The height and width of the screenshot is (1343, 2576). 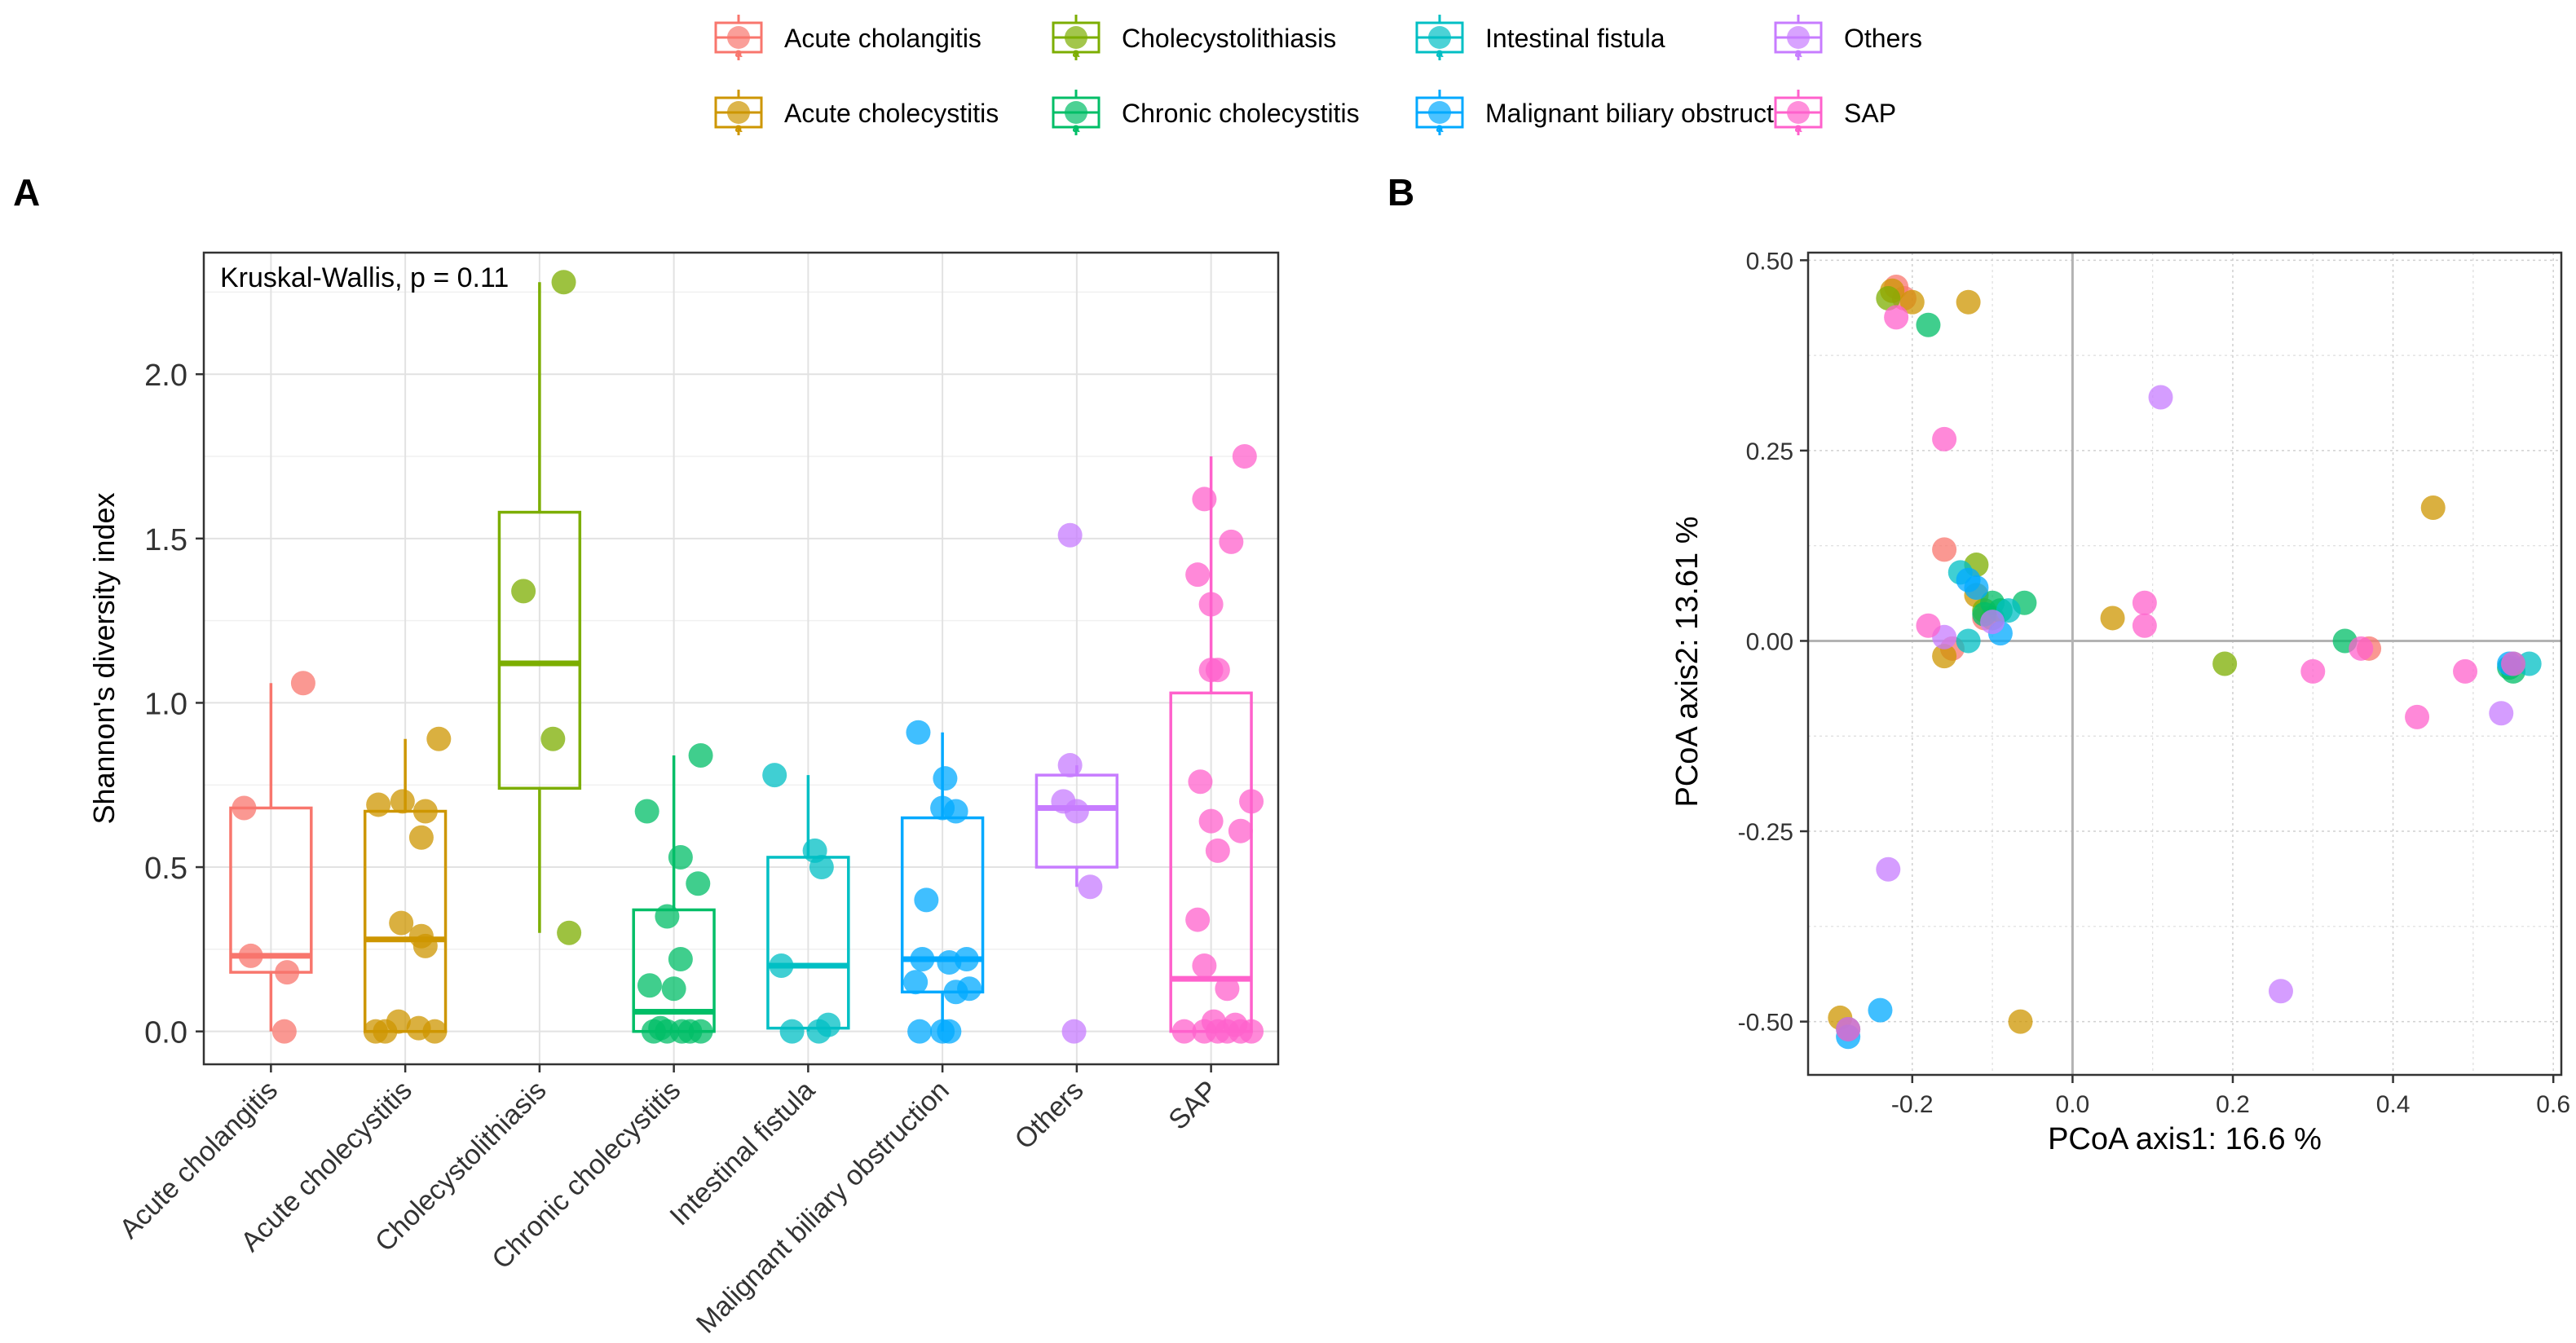 What do you see at coordinates (1687, 663) in the screenshot?
I see `panel-b-y-axis-title: PCoA axis2: 13.61 %` at bounding box center [1687, 663].